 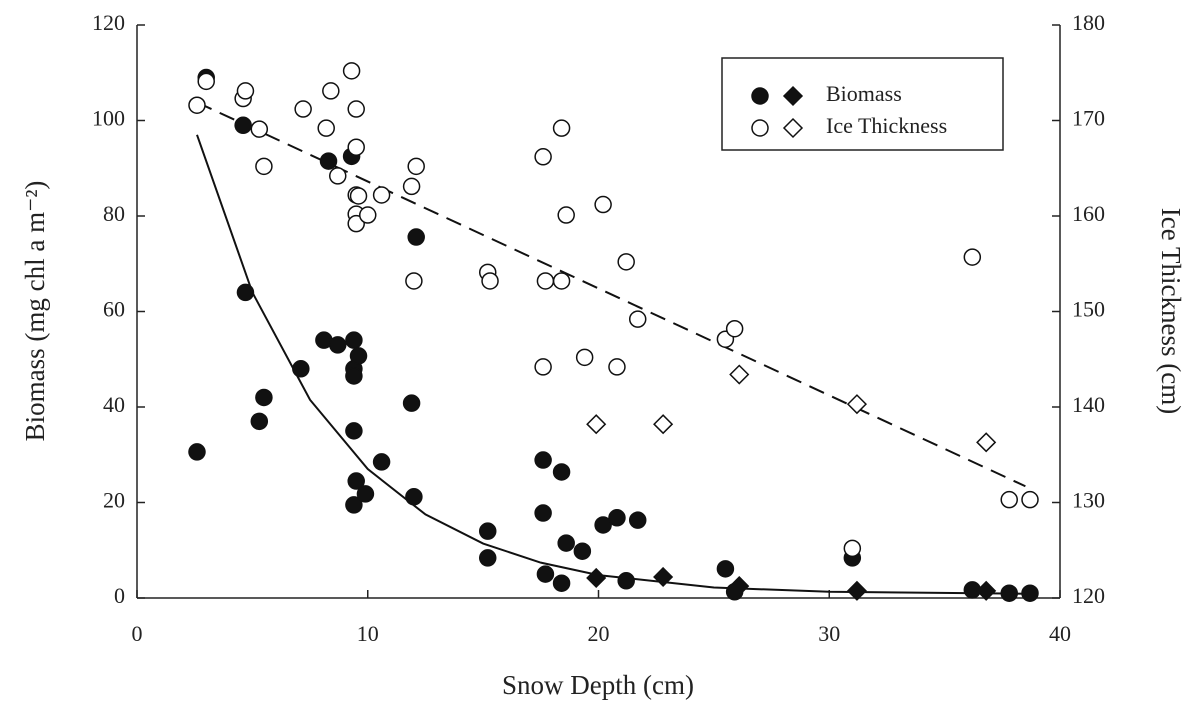 I want to click on legend-box, so click(x=862, y=104).